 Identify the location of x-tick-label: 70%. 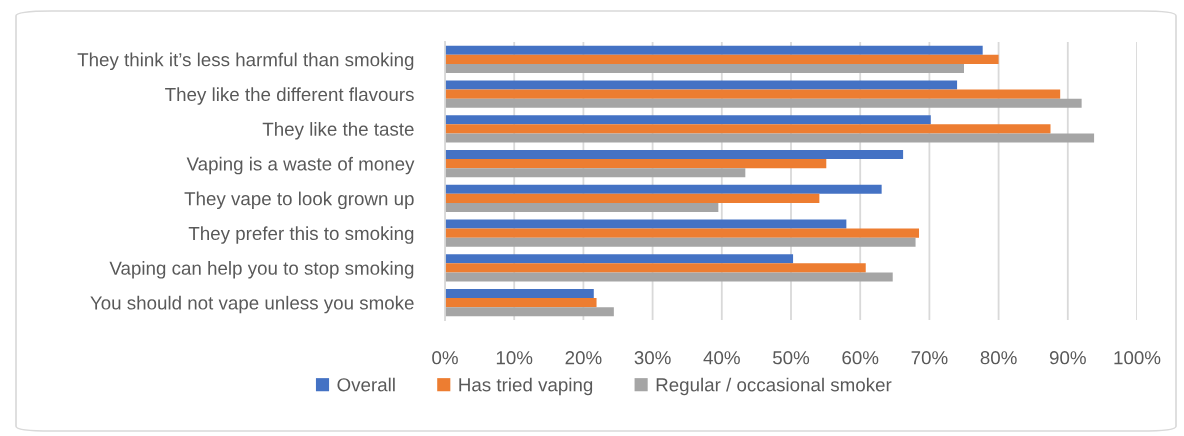
(929, 358).